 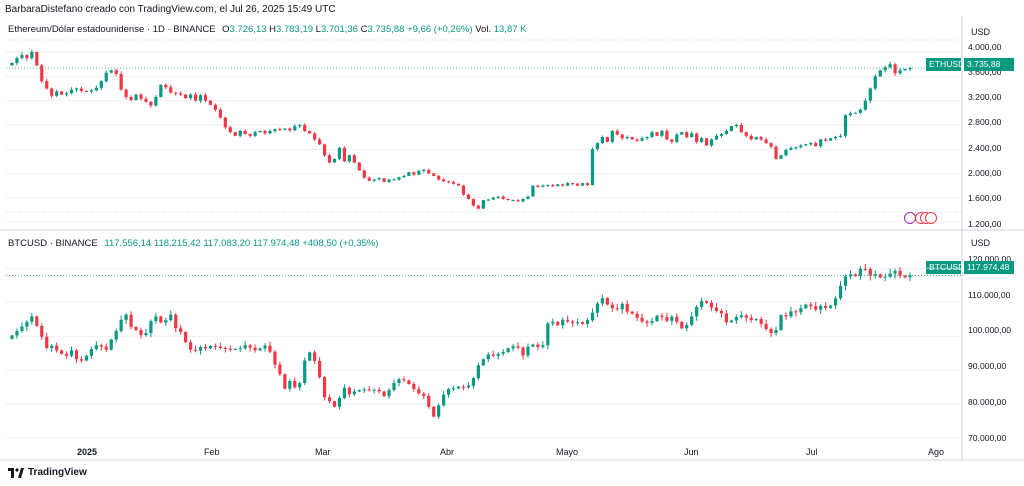 What do you see at coordinates (386, 29) in the screenshot?
I see `eth-close: 3.735,88` at bounding box center [386, 29].